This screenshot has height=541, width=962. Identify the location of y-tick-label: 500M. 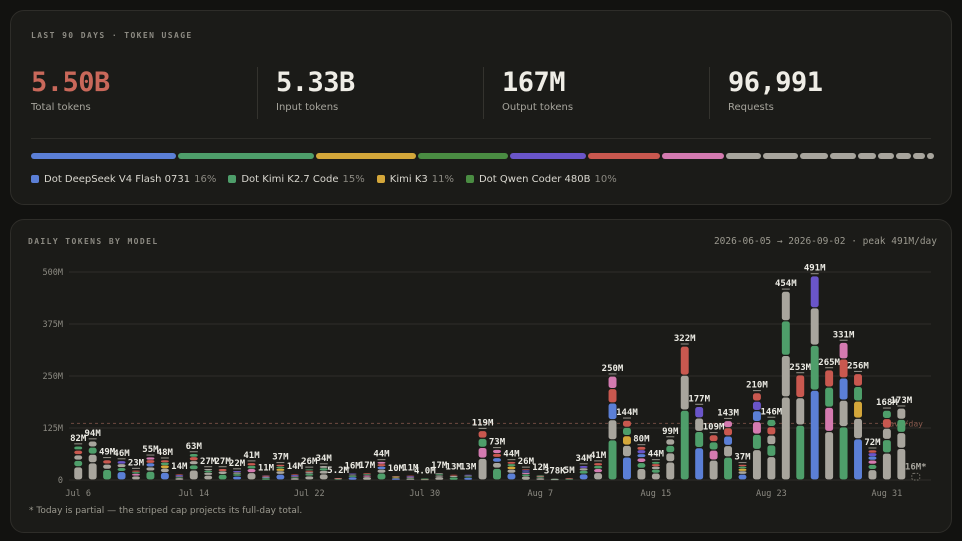
(53, 273).